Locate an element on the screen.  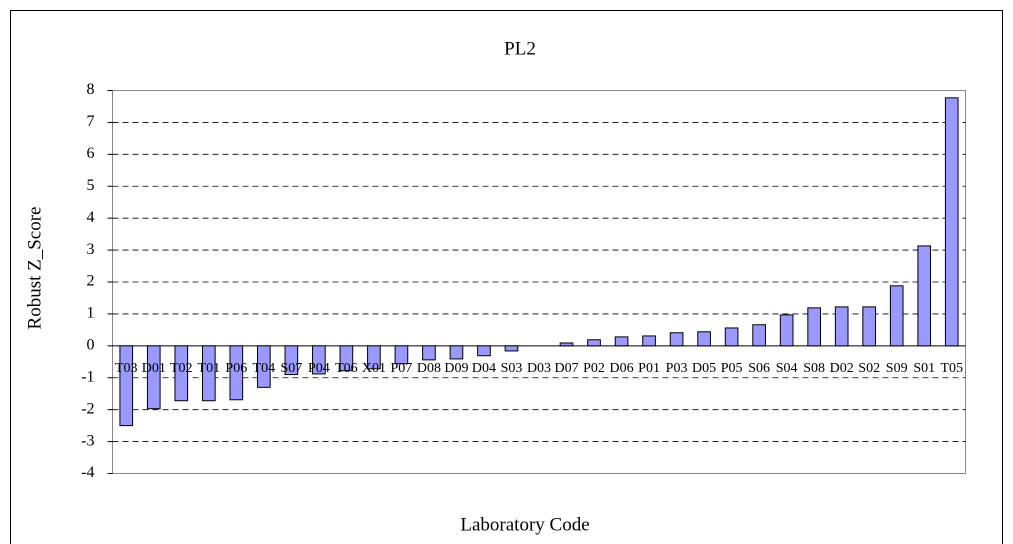
x-tick-label: S02 is located at coordinates (869, 368).